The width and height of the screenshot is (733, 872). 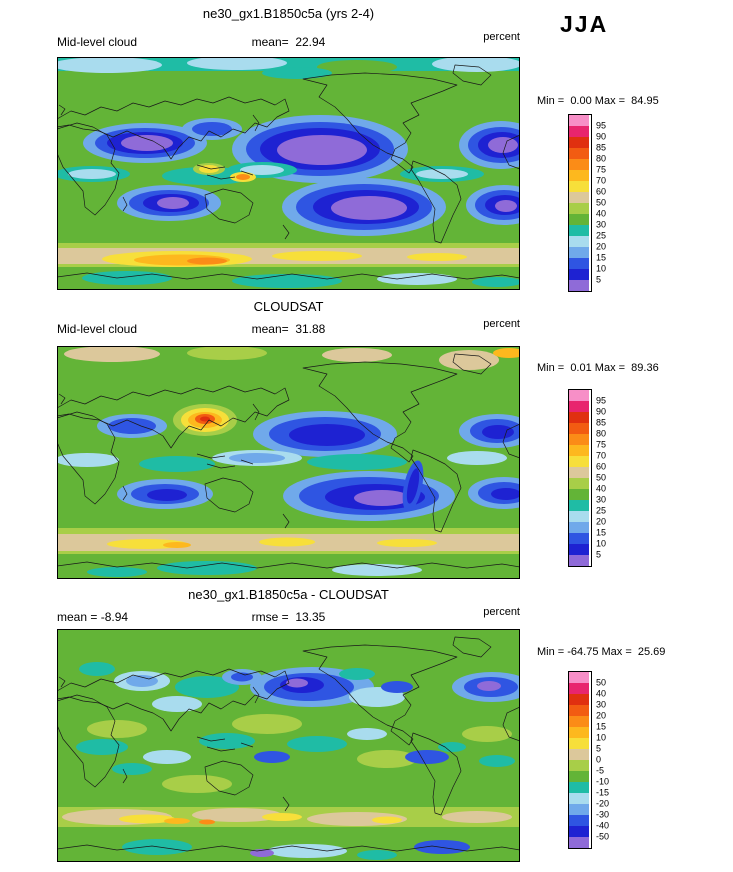 I want to click on colorbar-tick-label: -10, so click(x=603, y=781).